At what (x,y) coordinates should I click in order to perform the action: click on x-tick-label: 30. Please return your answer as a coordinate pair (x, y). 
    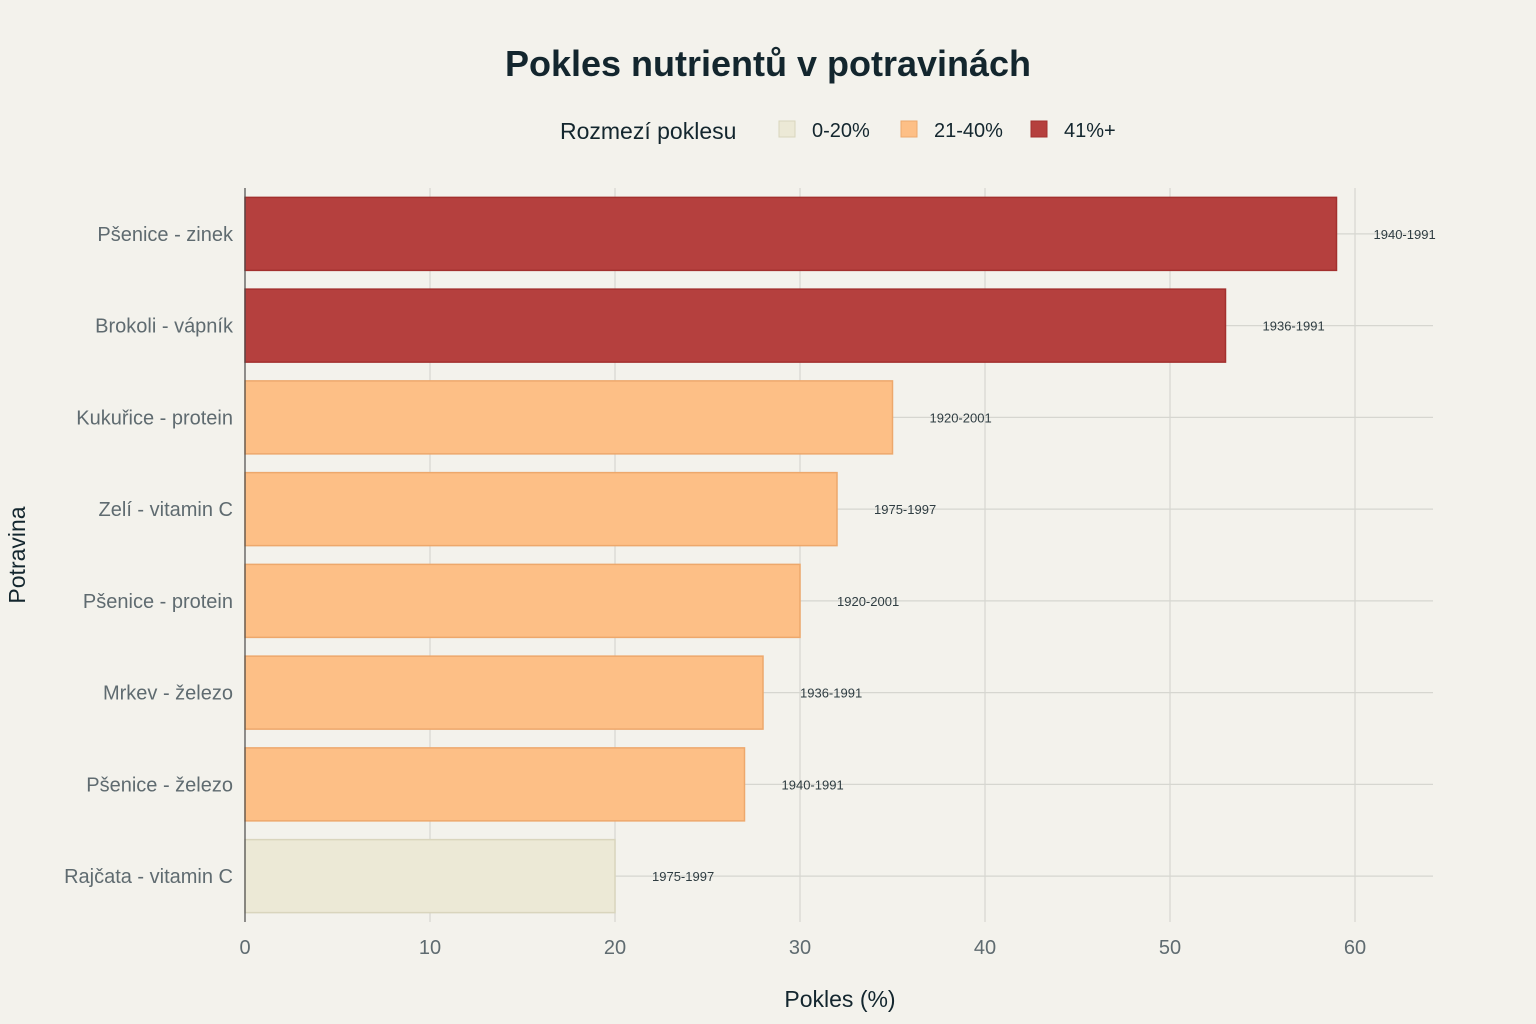
    Looking at the image, I should click on (800, 948).